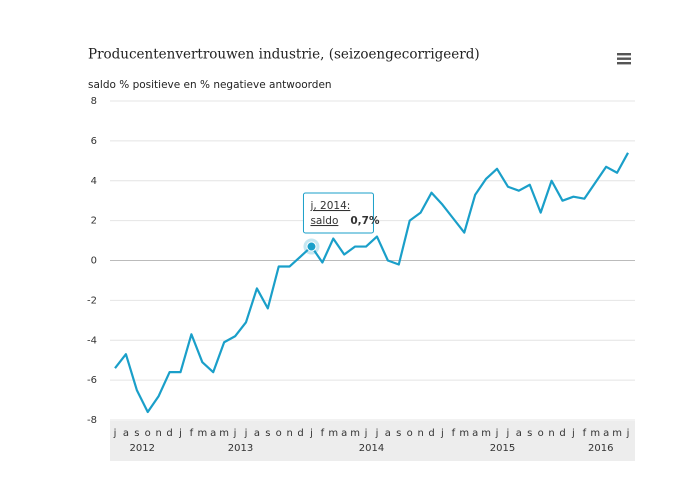  What do you see at coordinates (142, 448) in the screenshot?
I see `x-group-label: 2012` at bounding box center [142, 448].